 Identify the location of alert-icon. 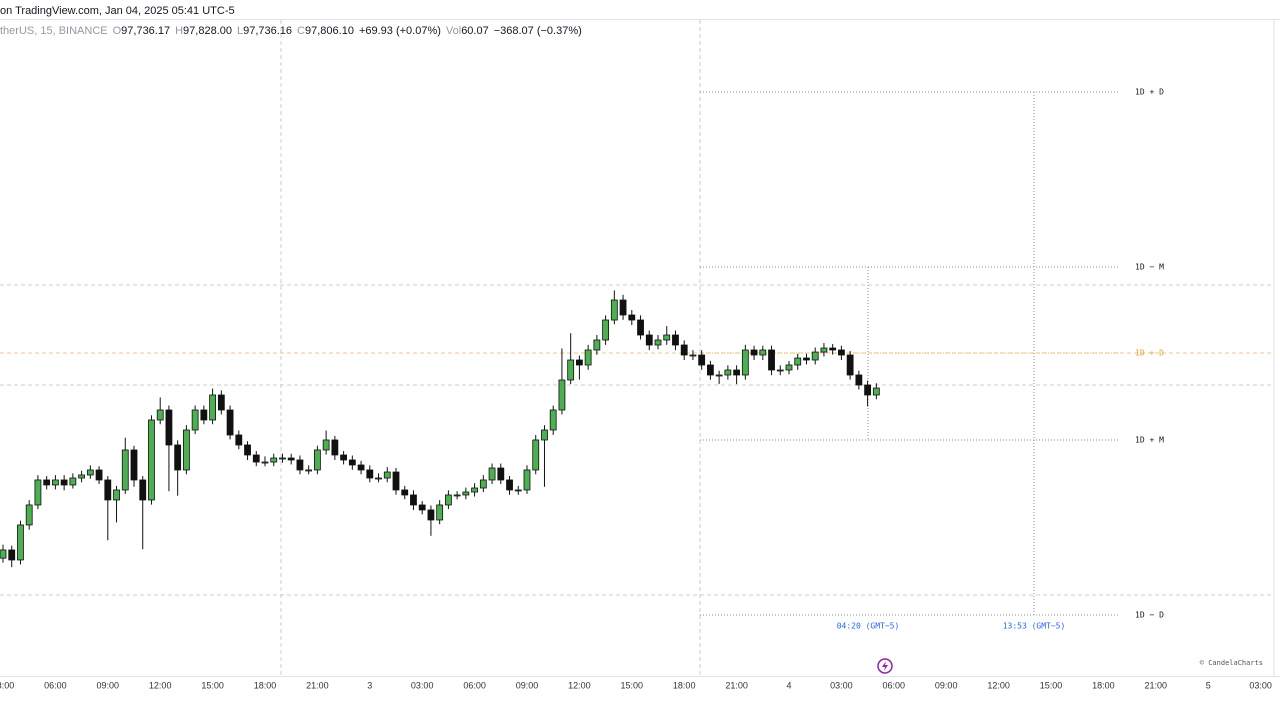
(885, 666).